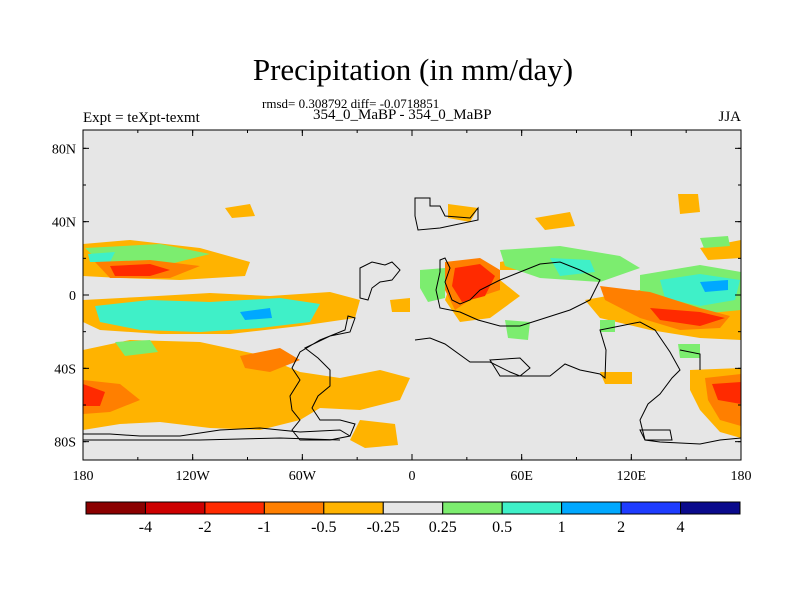  What do you see at coordinates (64, 223) in the screenshot?
I see `lat-tick-label: 40N` at bounding box center [64, 223].